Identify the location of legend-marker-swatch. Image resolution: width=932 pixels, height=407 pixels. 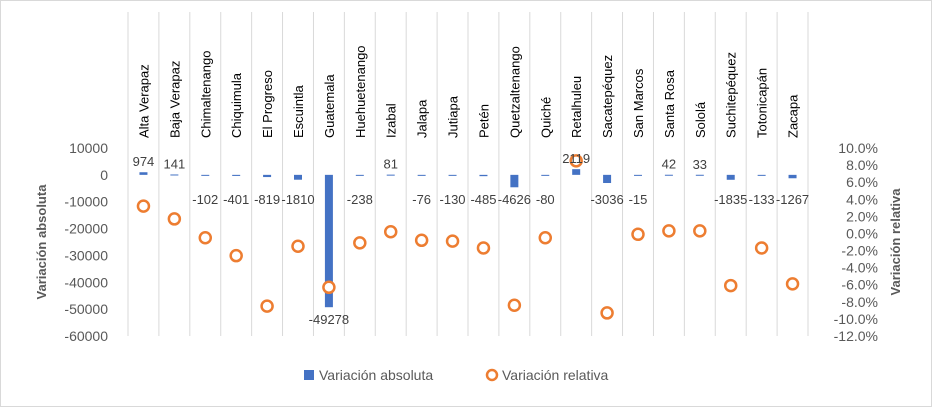
(492, 375).